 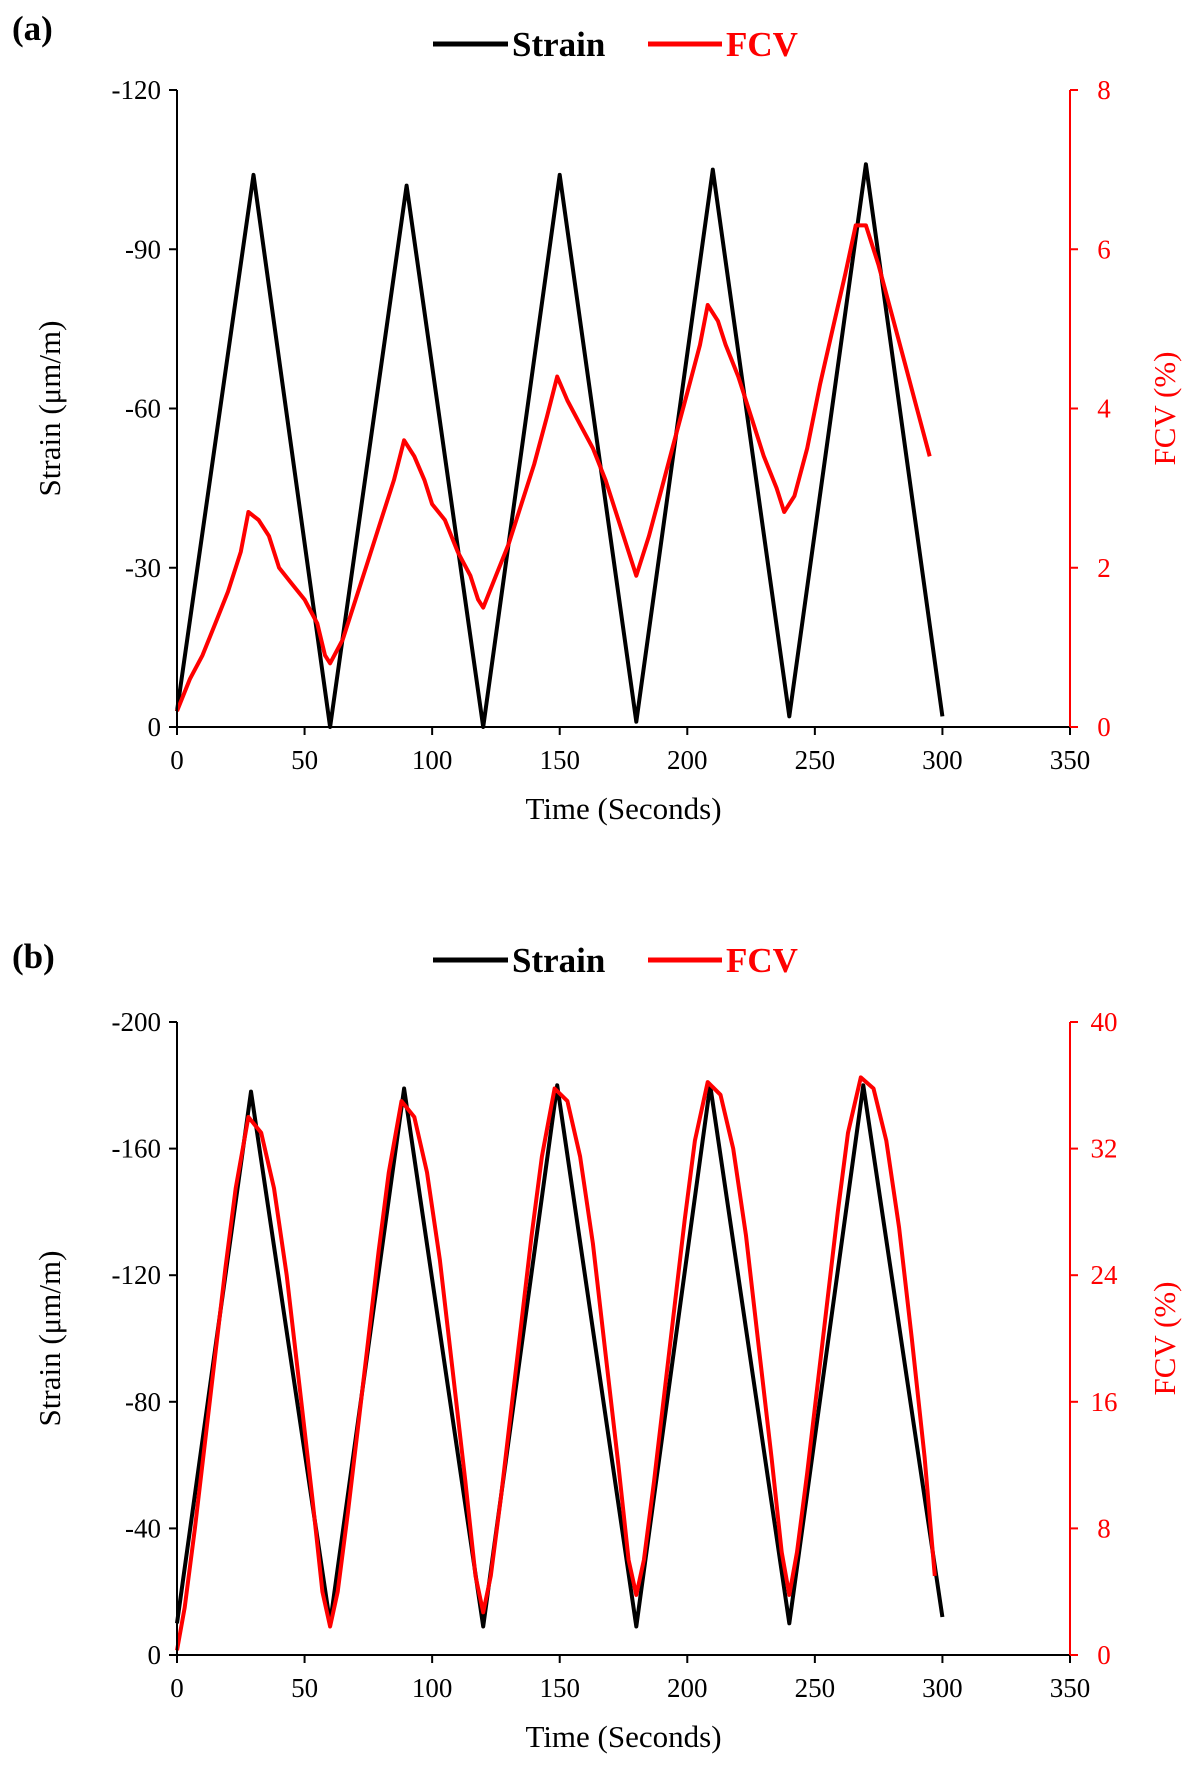 What do you see at coordinates (1104, 249) in the screenshot?
I see `y2-tick-label: 6` at bounding box center [1104, 249].